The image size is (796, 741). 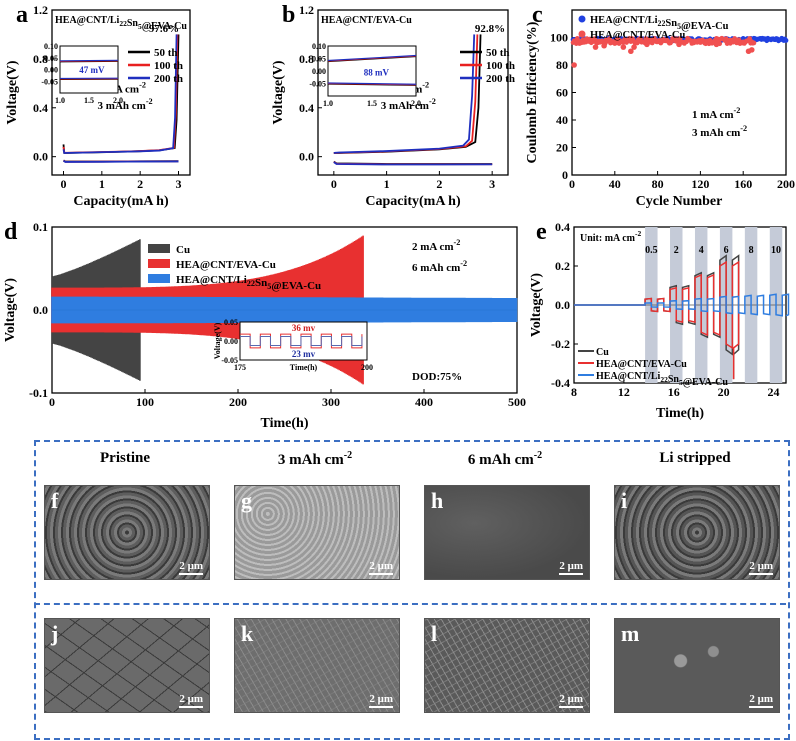 What do you see at coordinates (562, 65) in the screenshot?
I see `y-tick-label: 80` at bounding box center [562, 65].